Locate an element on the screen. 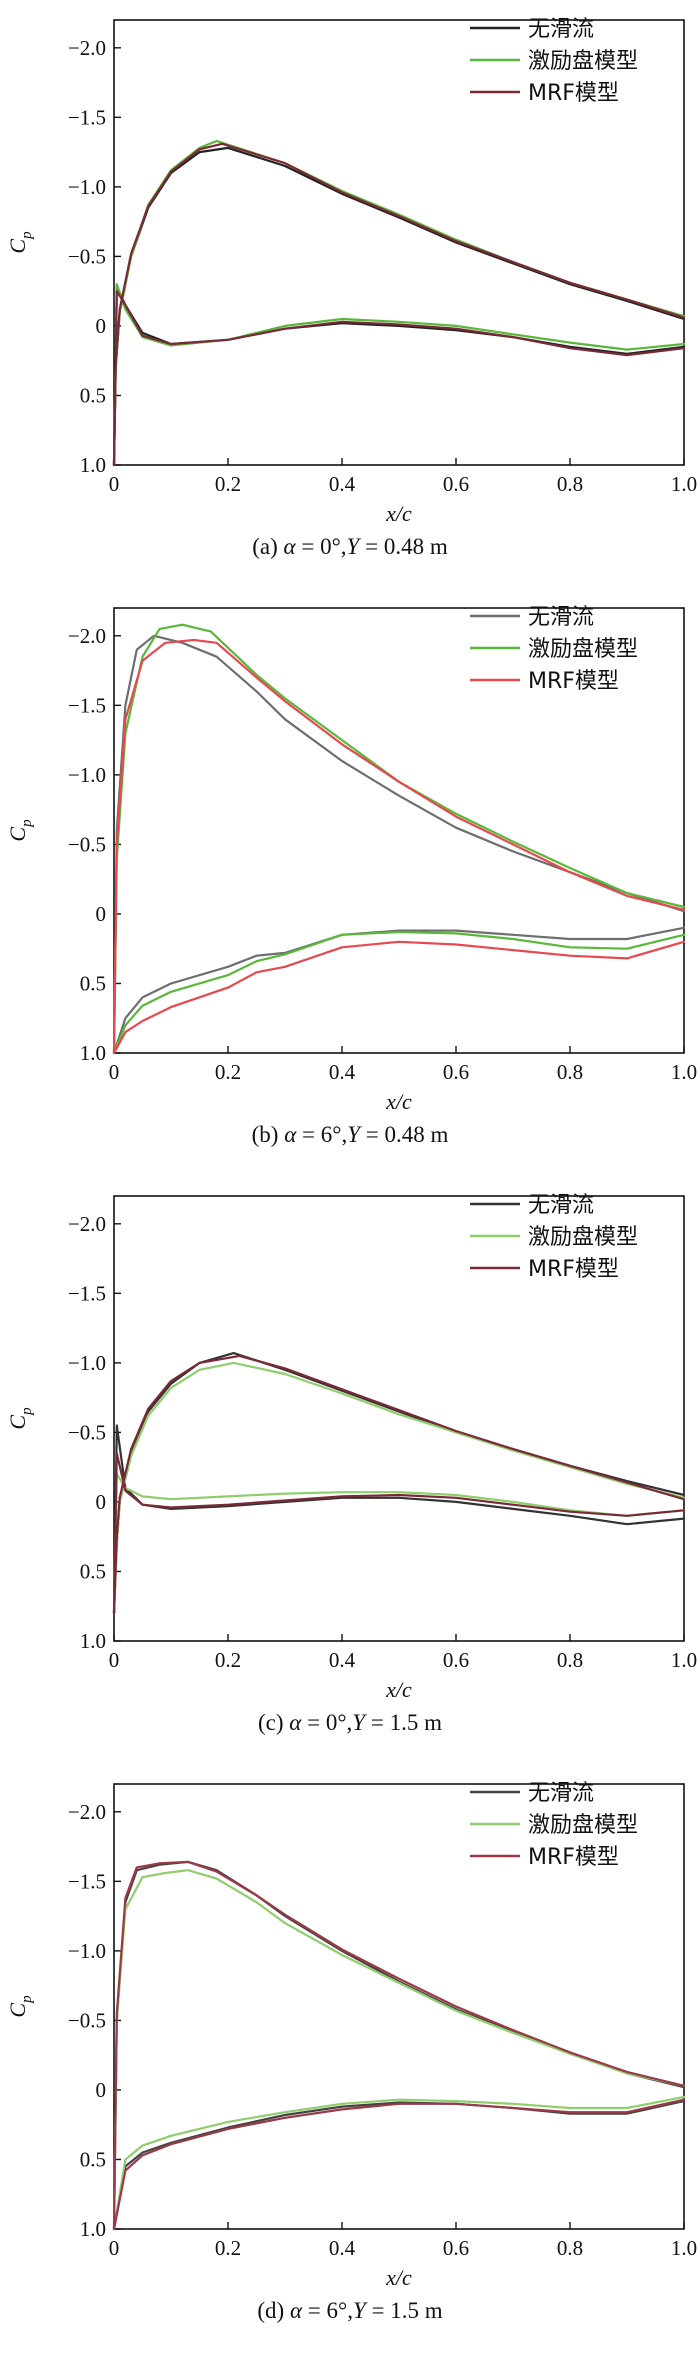 Image resolution: width=700 pixels, height=2354 pixels. caption-prefix: (c) is located at coordinates (274, 1722).